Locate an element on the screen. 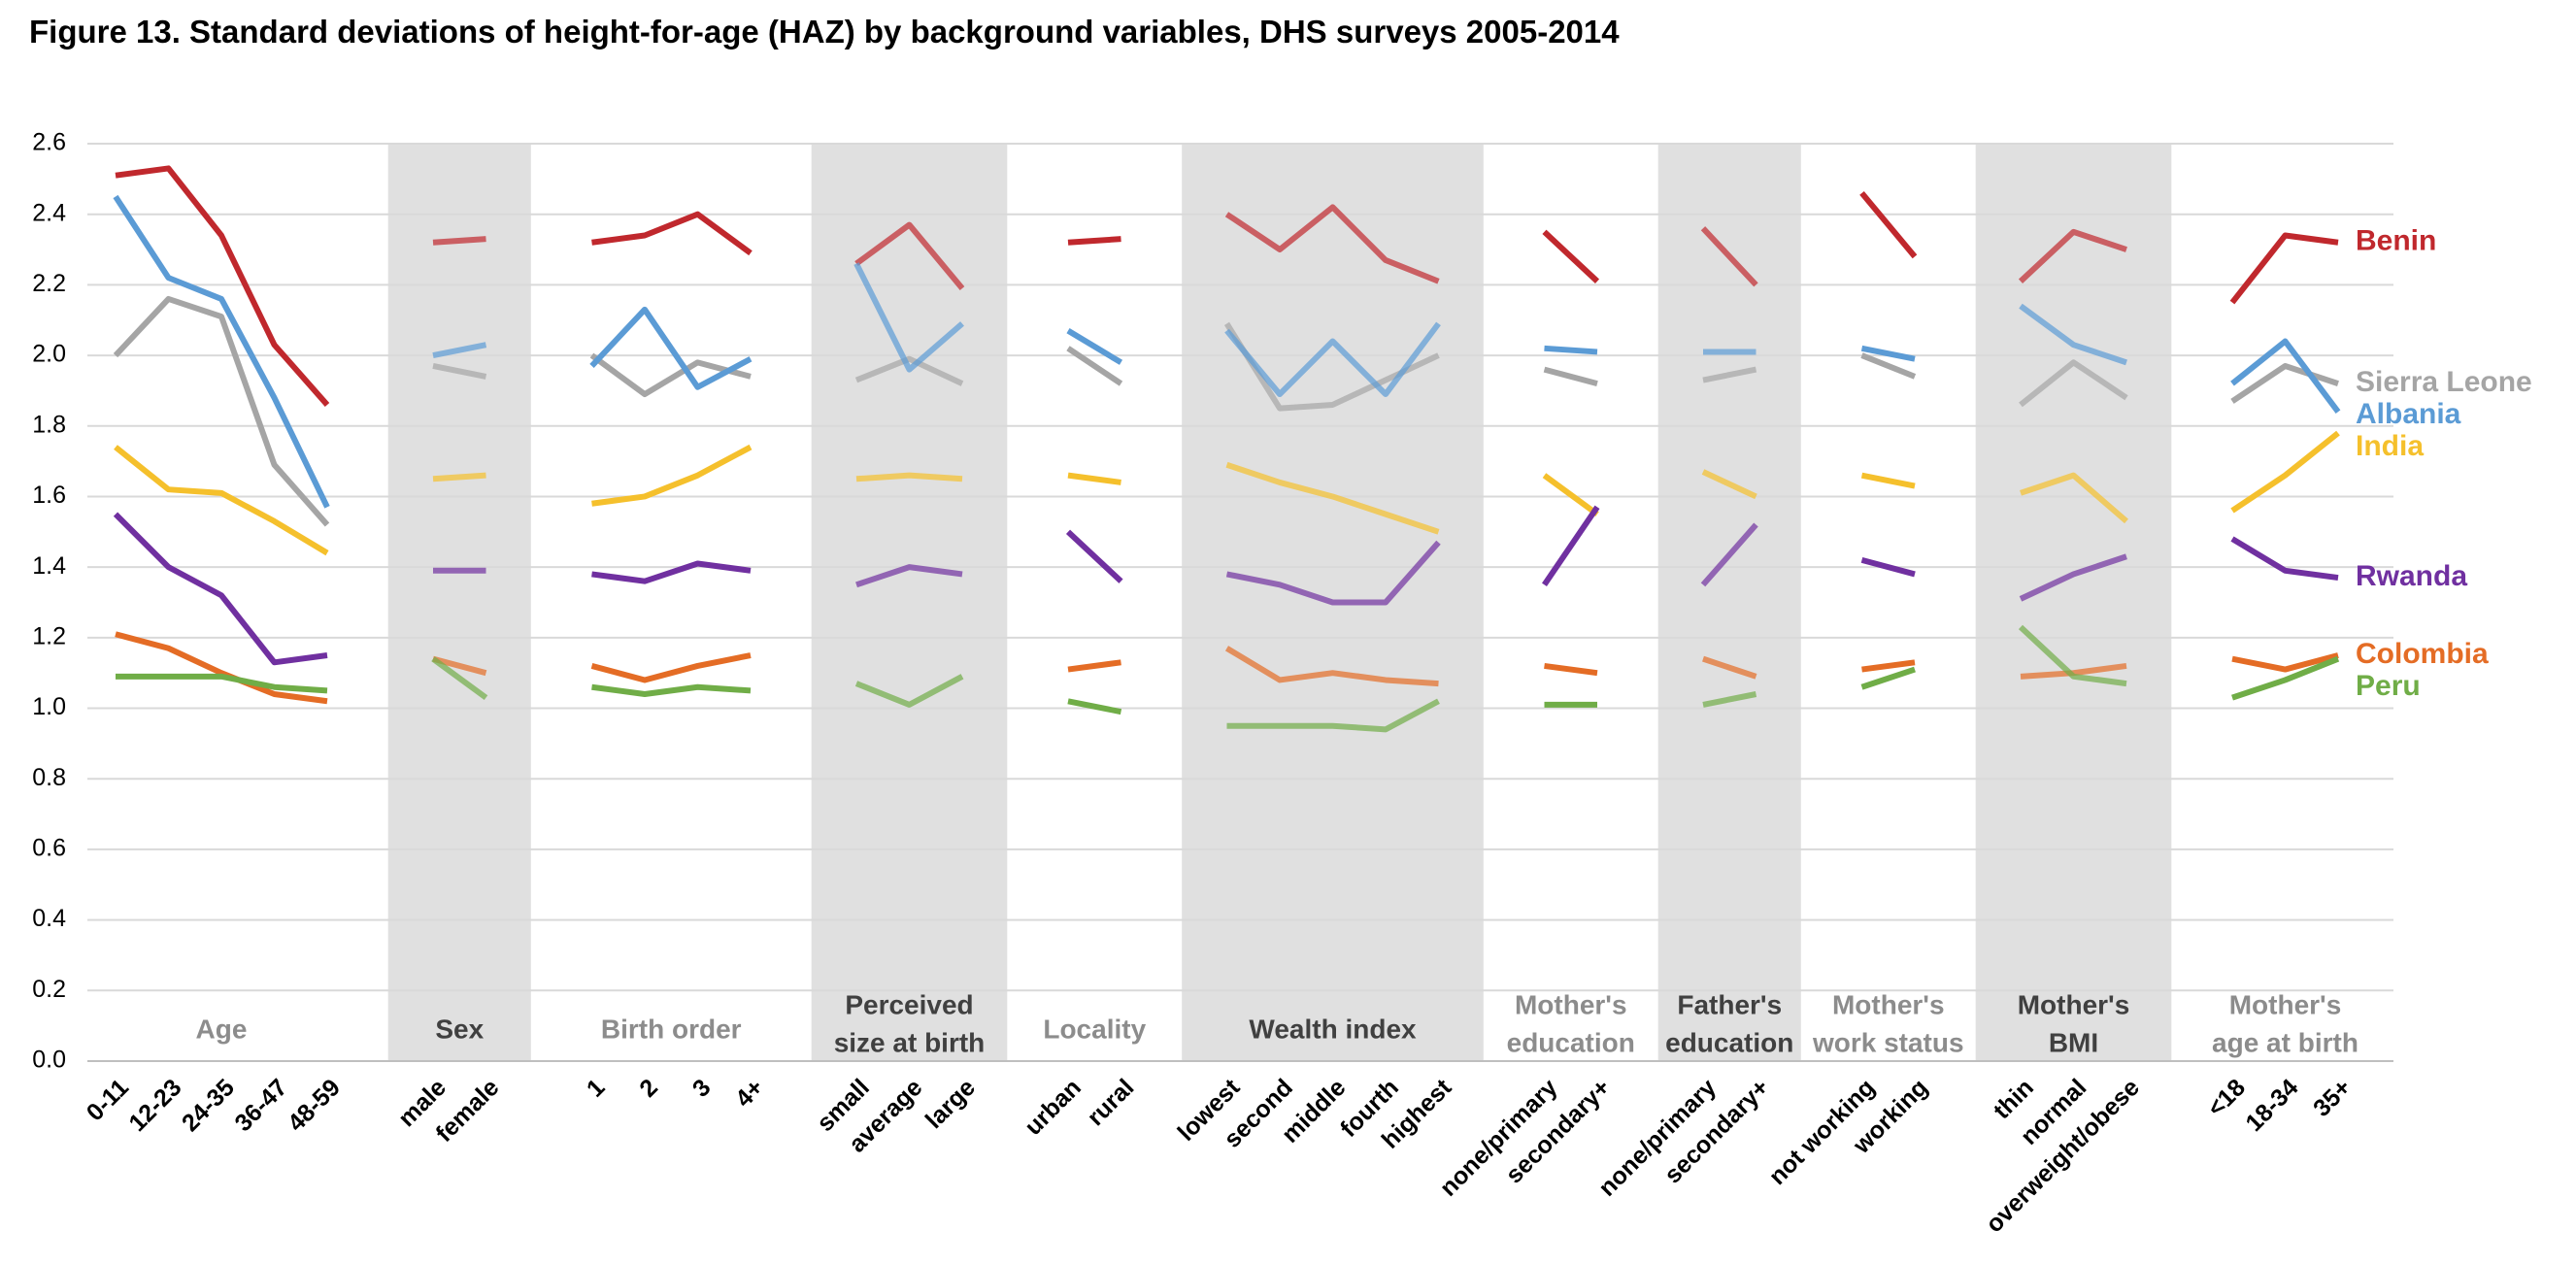 Image resolution: width=2576 pixels, height=1264 pixels. y-tick-label: 0.0 is located at coordinates (49, 1060).